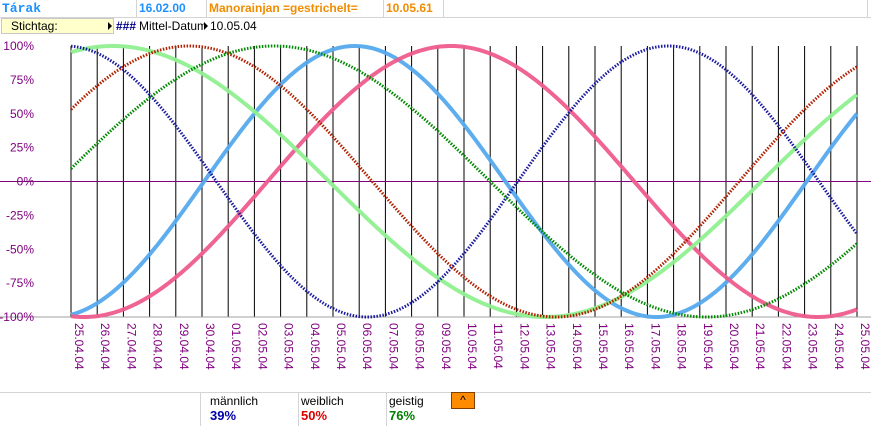 The image size is (871, 426). What do you see at coordinates (17, 317) in the screenshot?
I see `y-tick-label: -100%` at bounding box center [17, 317].